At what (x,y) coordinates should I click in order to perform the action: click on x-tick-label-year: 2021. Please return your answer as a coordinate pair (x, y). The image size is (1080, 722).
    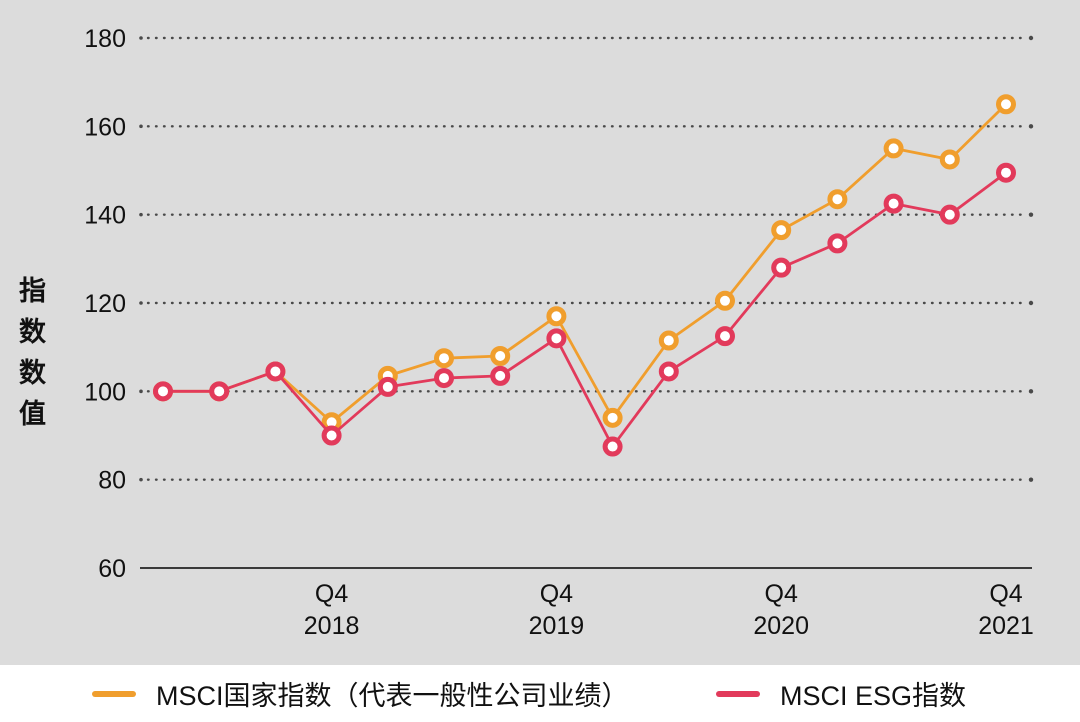
    Looking at the image, I should click on (1006, 626).